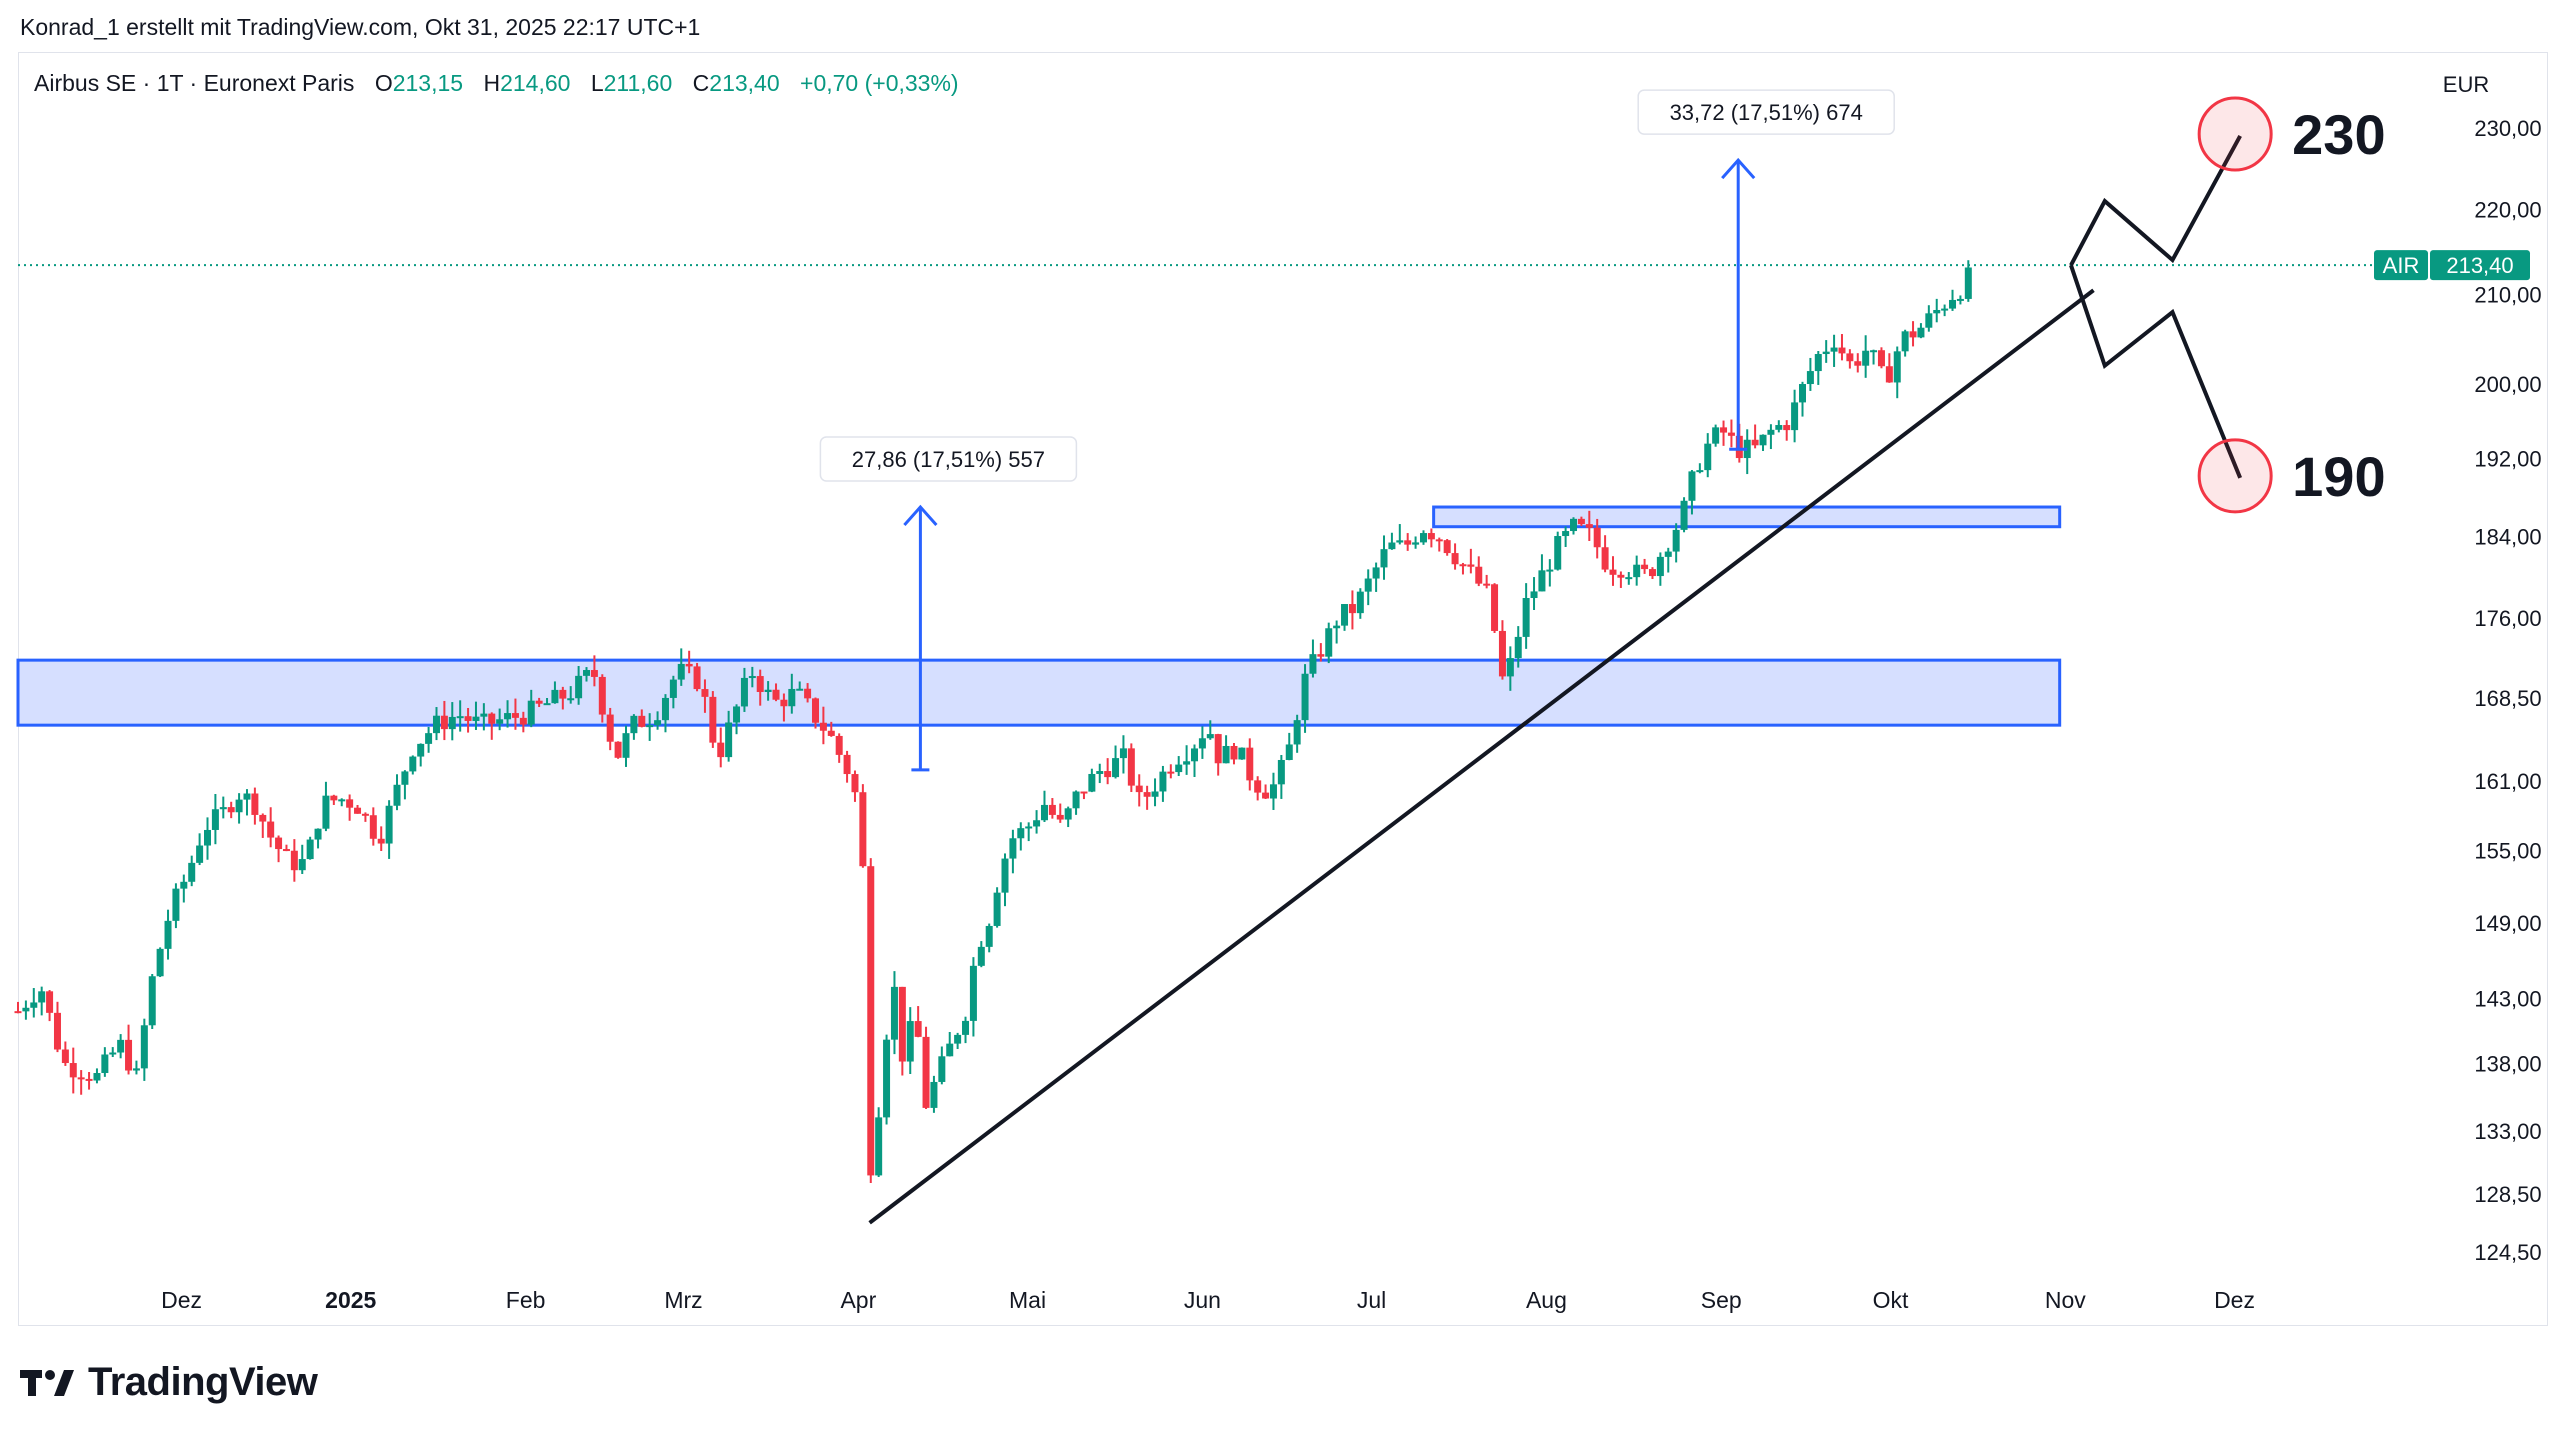  I want to click on time-tick-label: Mai, so click(1027, 1300).